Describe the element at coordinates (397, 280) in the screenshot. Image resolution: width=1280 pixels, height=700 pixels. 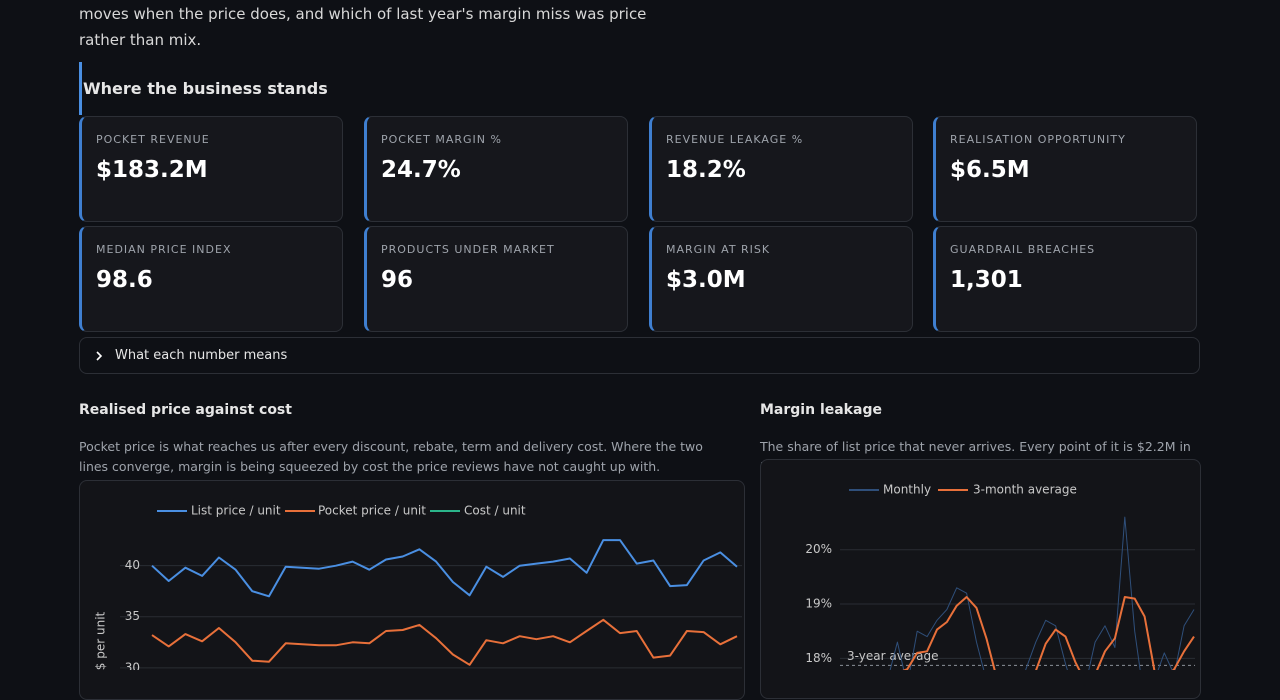
I see `kpi-value: 96` at that location.